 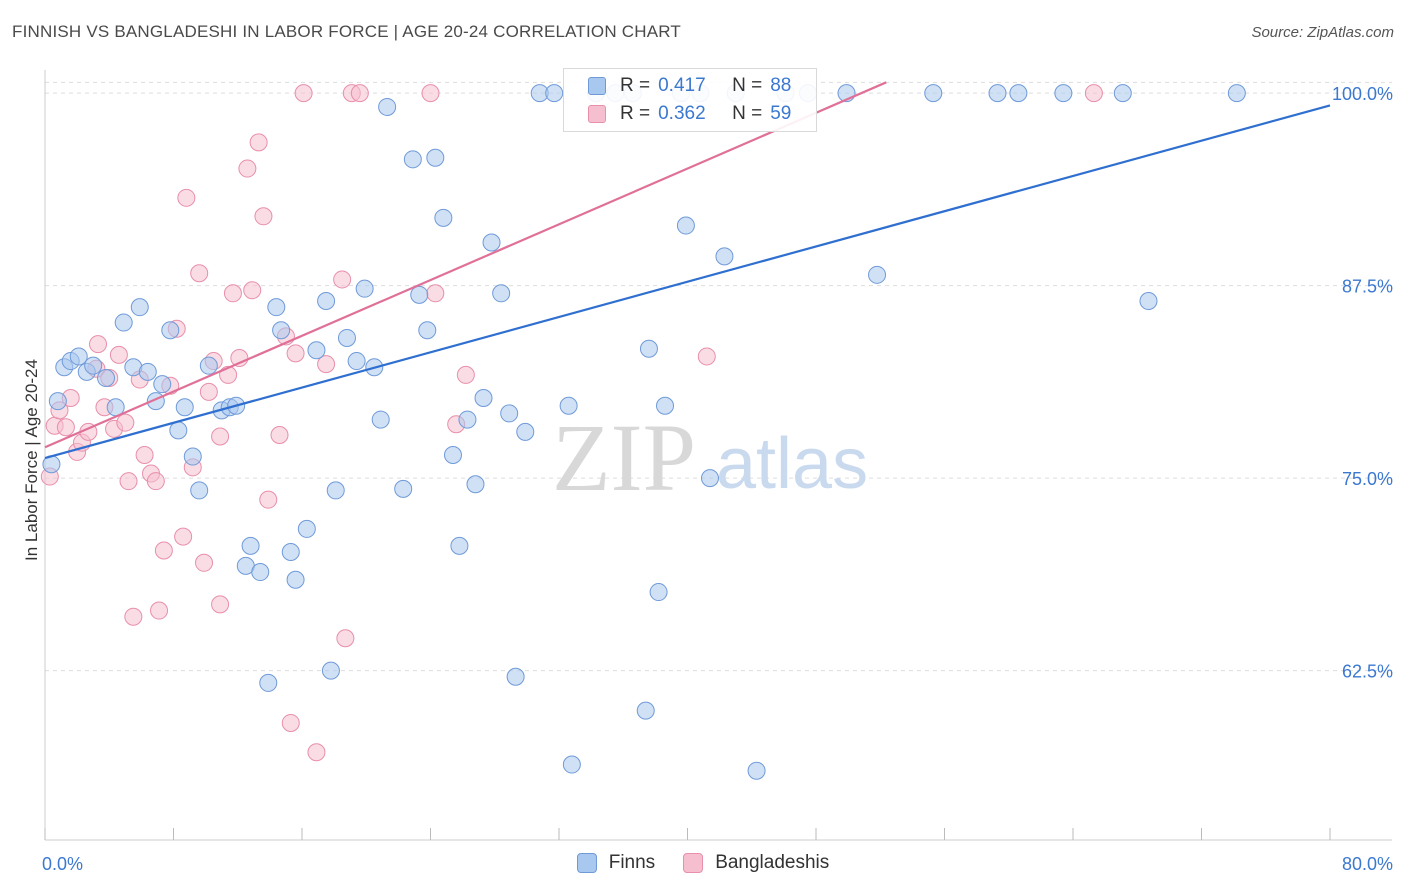 I want to click on y-tick-label: 75.0%, so click(x=1367, y=479).